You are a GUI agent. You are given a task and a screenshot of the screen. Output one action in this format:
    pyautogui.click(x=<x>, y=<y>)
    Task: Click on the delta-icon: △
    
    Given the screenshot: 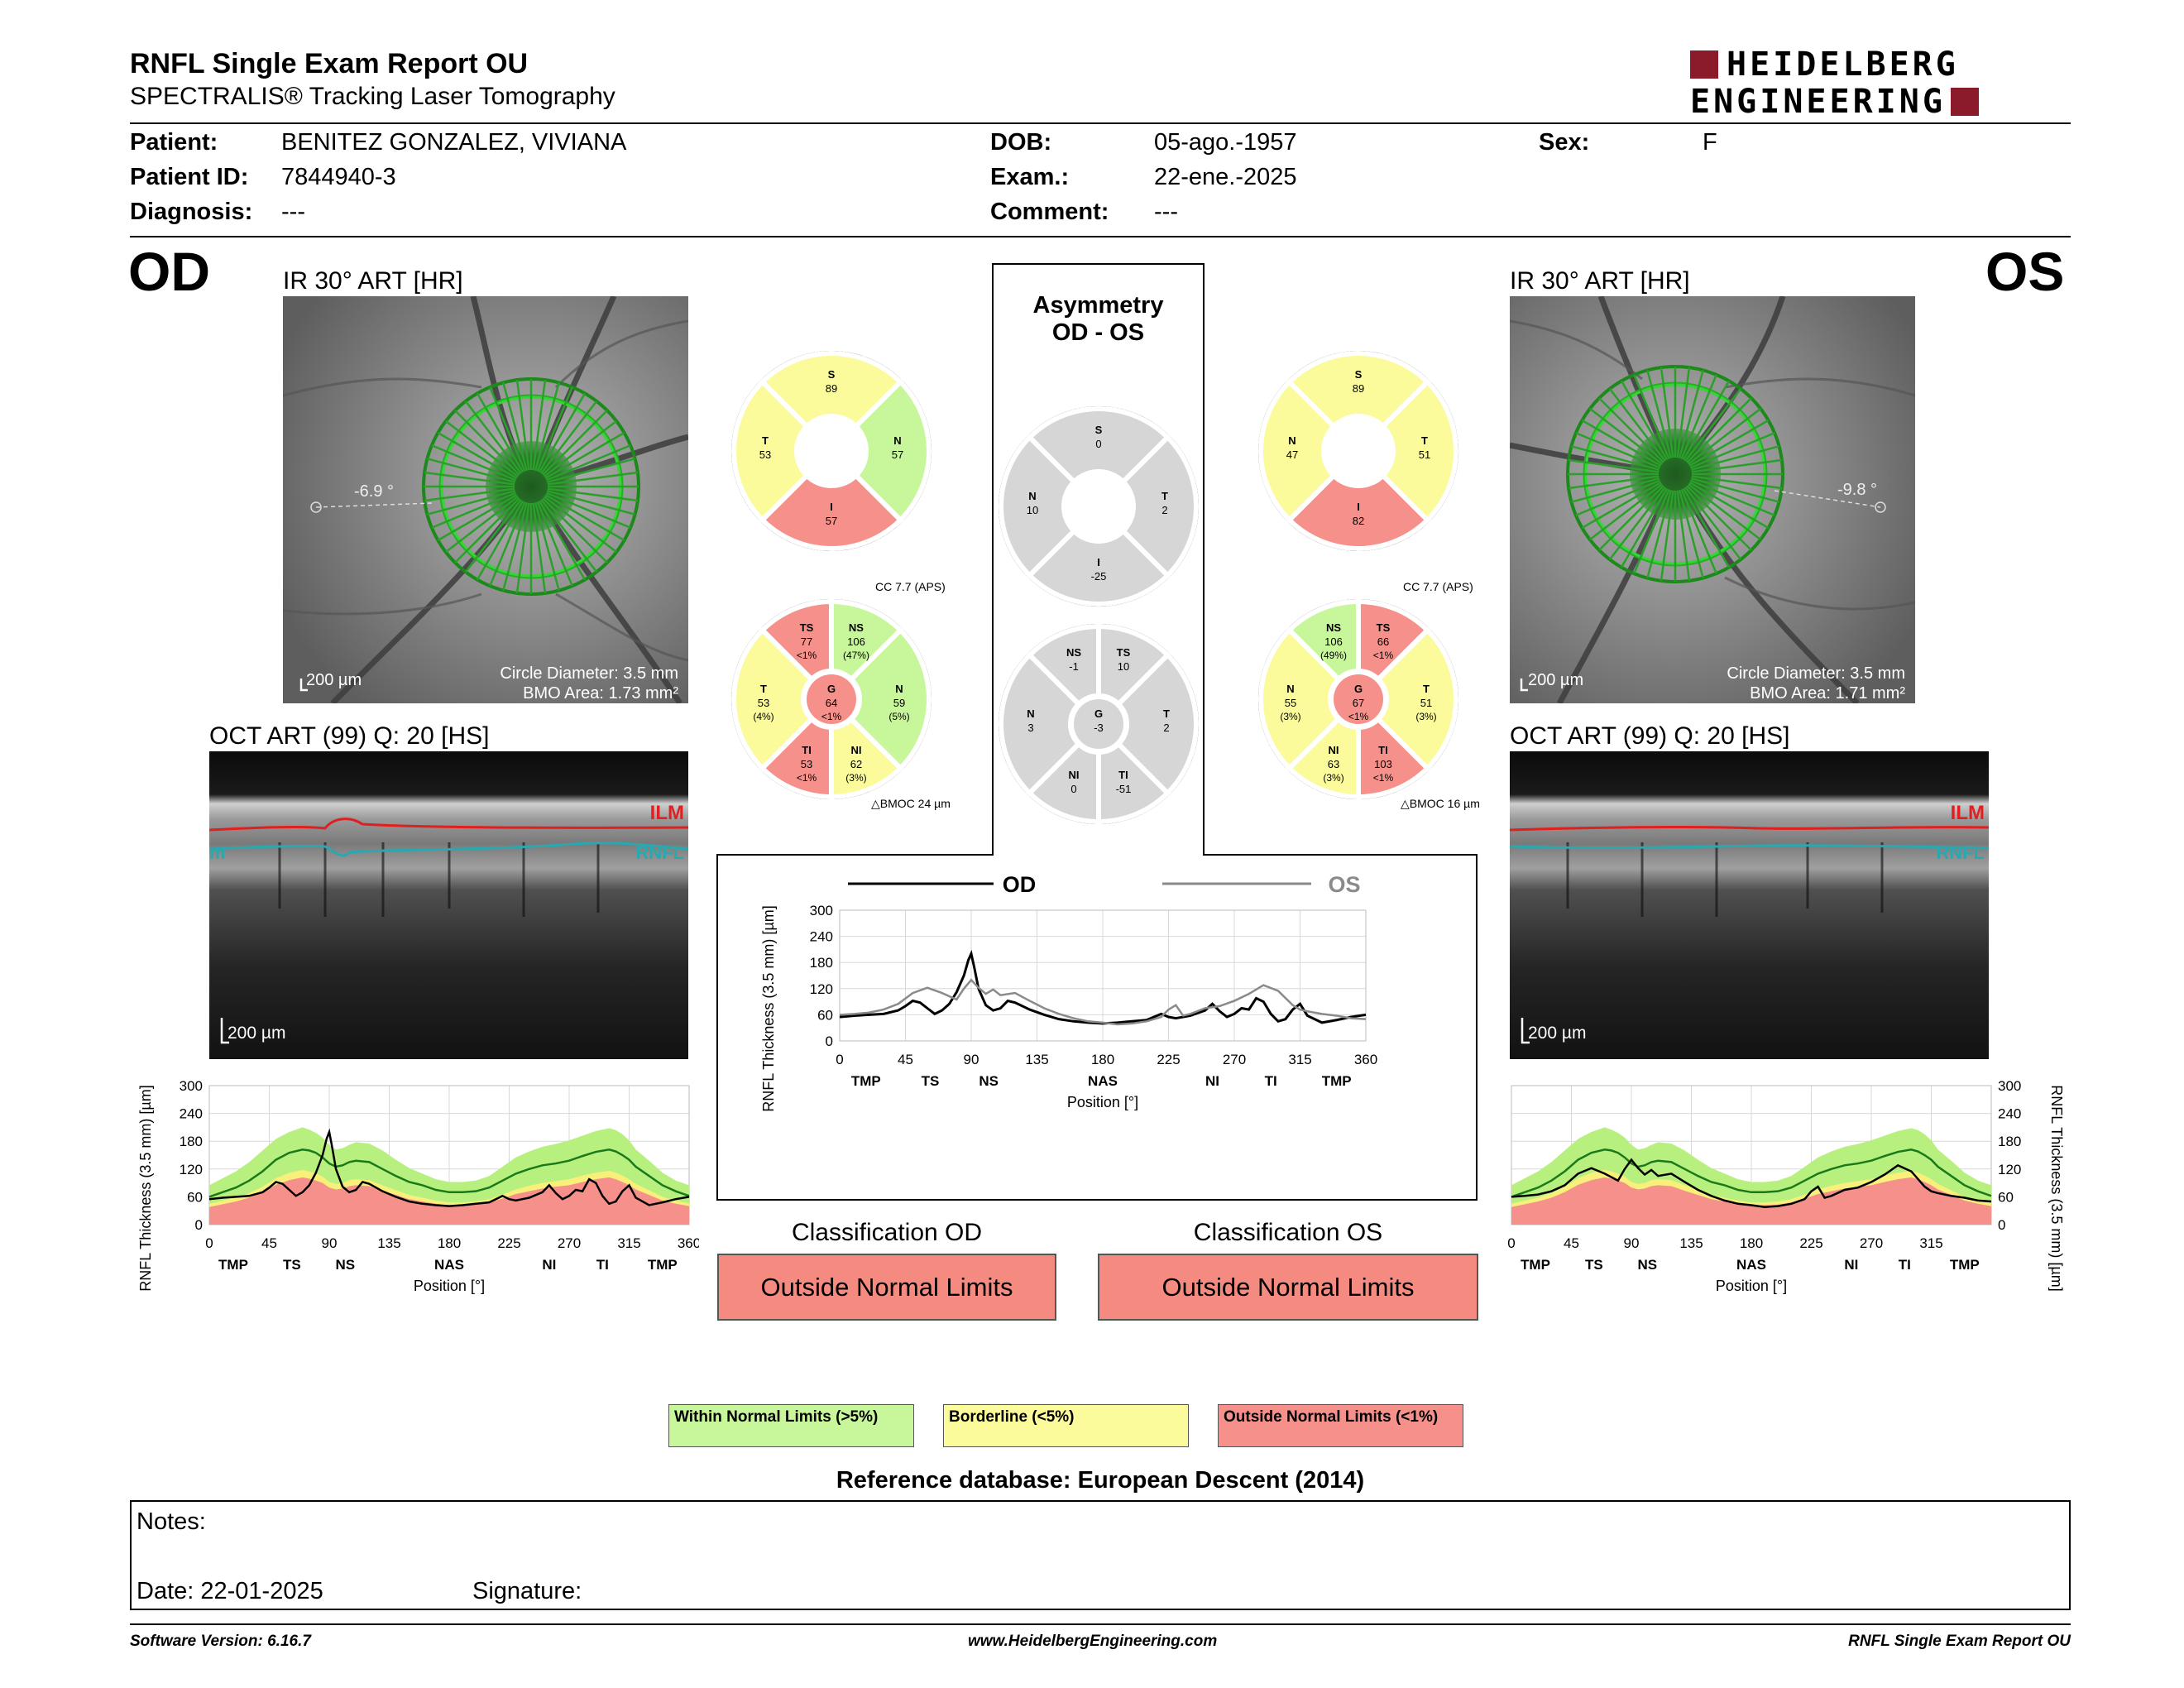 What is the action you would take?
    pyautogui.click(x=1405, y=803)
    